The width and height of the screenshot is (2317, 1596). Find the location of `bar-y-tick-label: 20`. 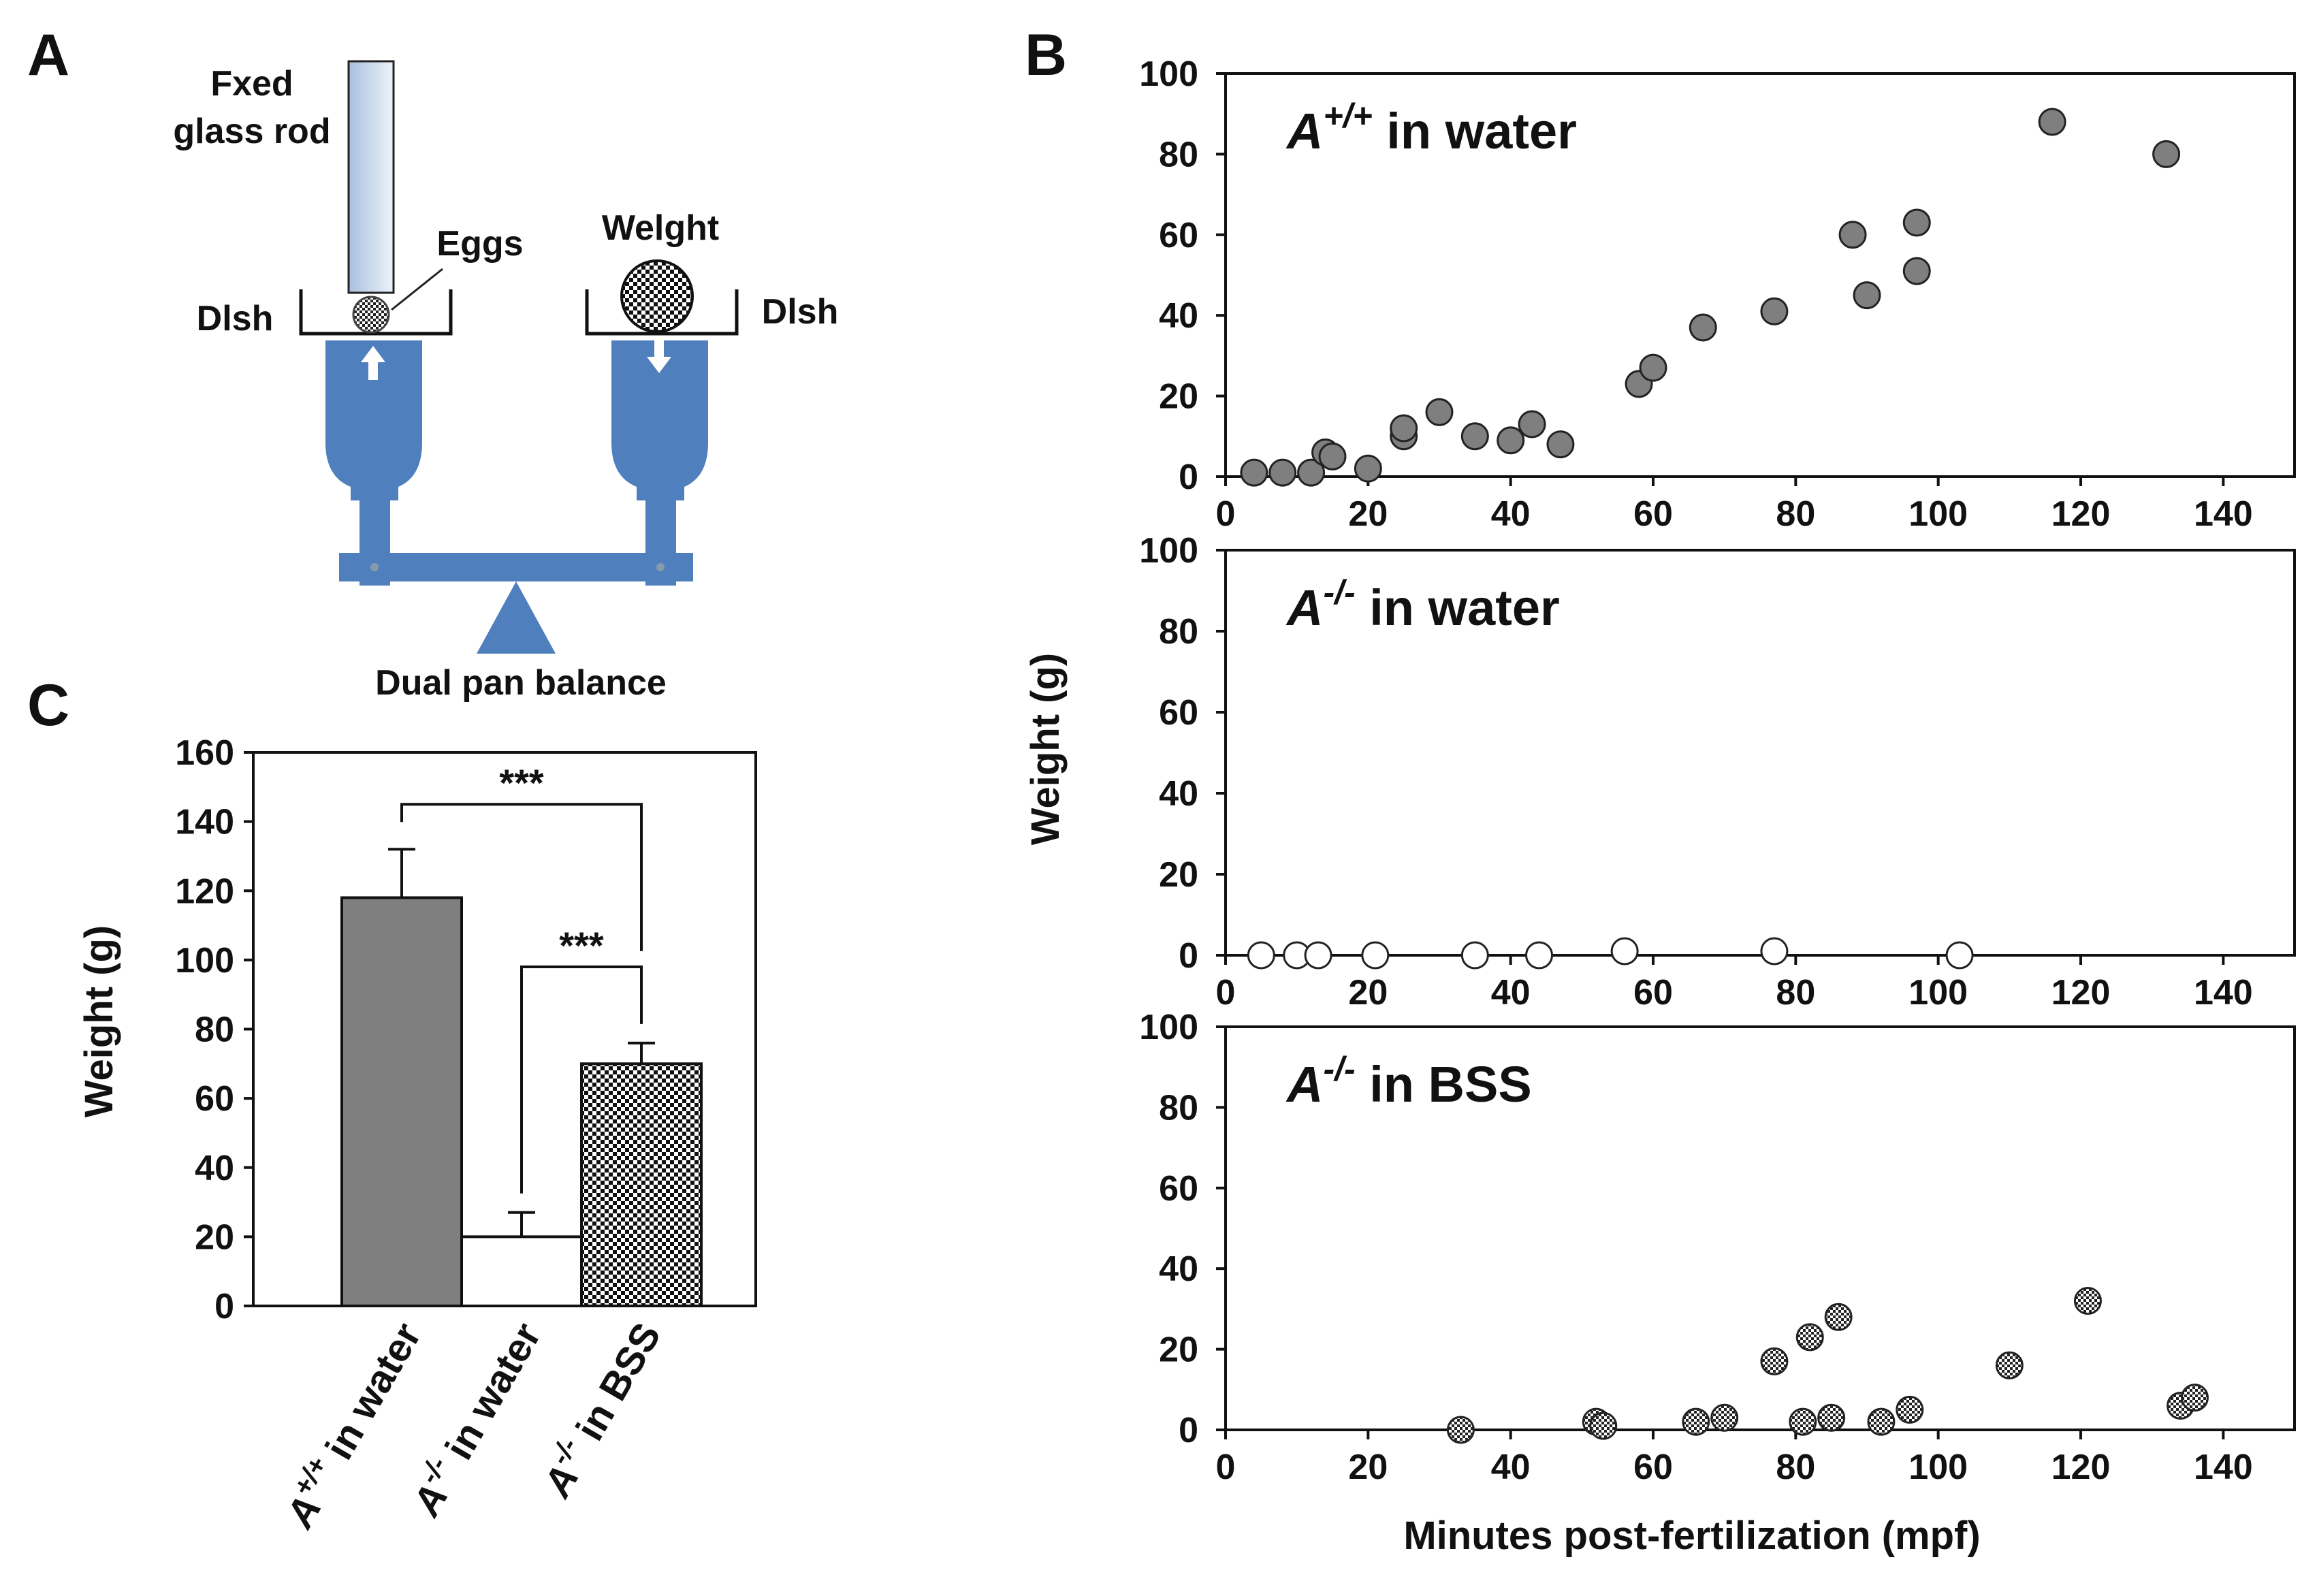

bar-y-tick-label: 20 is located at coordinates (214, 1237).